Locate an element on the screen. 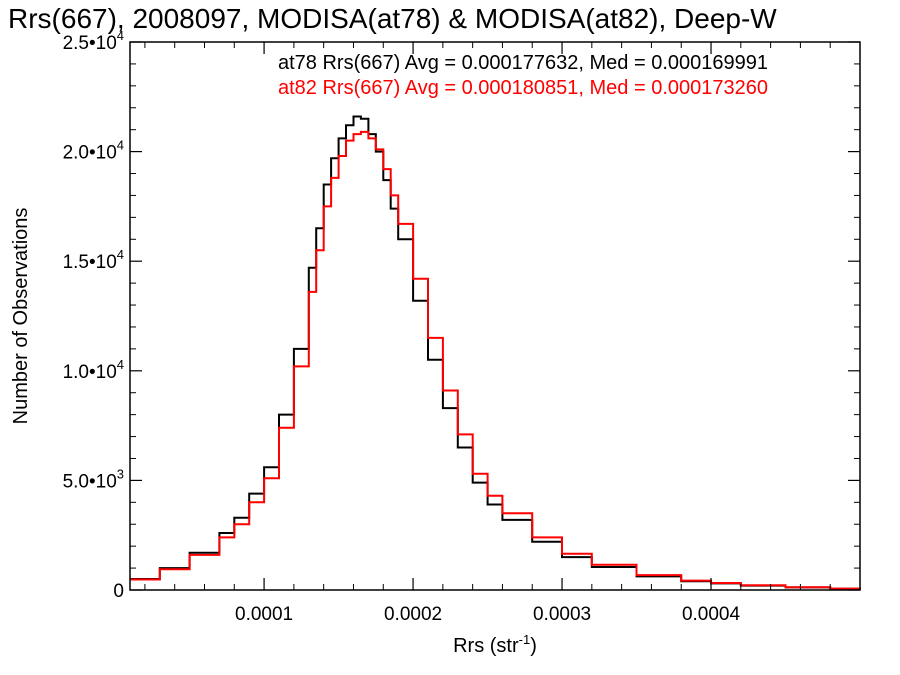  y-tick-label: 1.5•104 is located at coordinates (93, 260).